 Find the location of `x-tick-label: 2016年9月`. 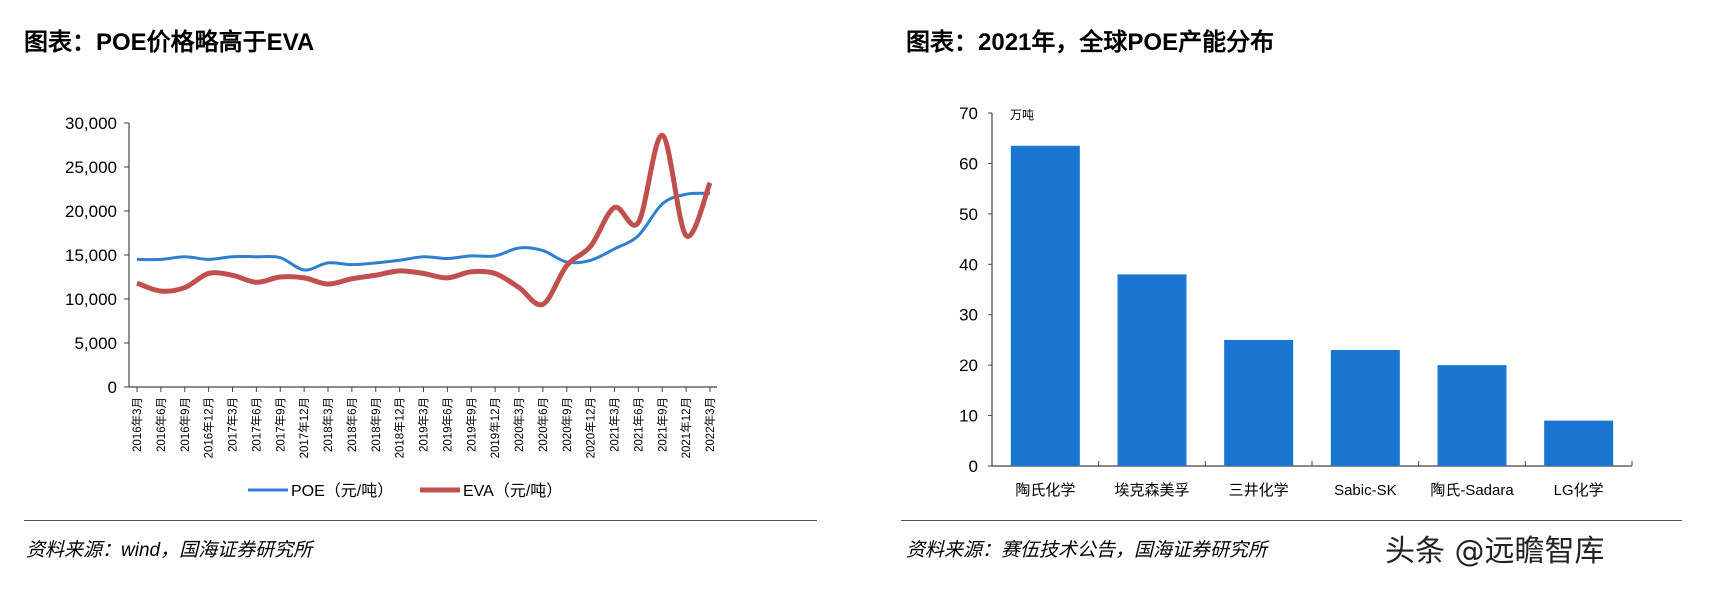

x-tick-label: 2016年9月 is located at coordinates (185, 424).